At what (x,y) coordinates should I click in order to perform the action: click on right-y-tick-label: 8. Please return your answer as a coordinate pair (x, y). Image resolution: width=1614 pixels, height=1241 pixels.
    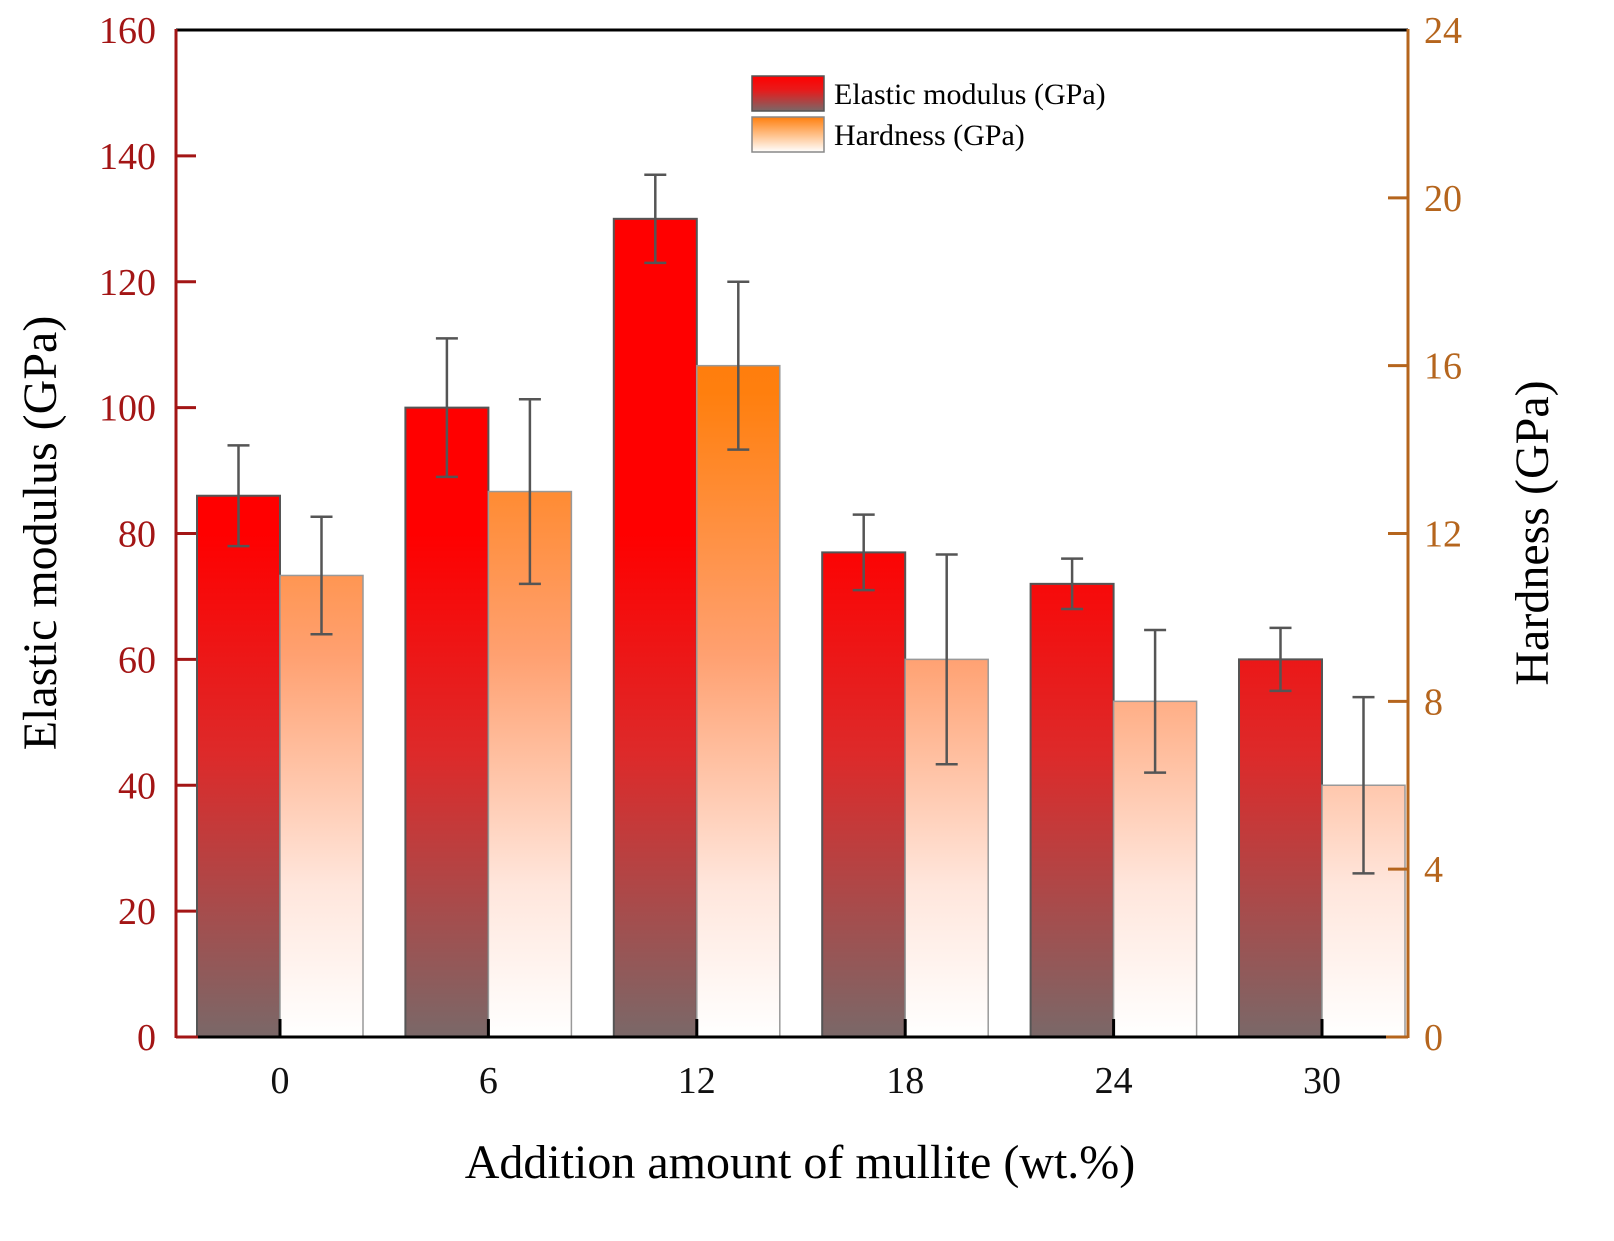
    Looking at the image, I should click on (1433, 702).